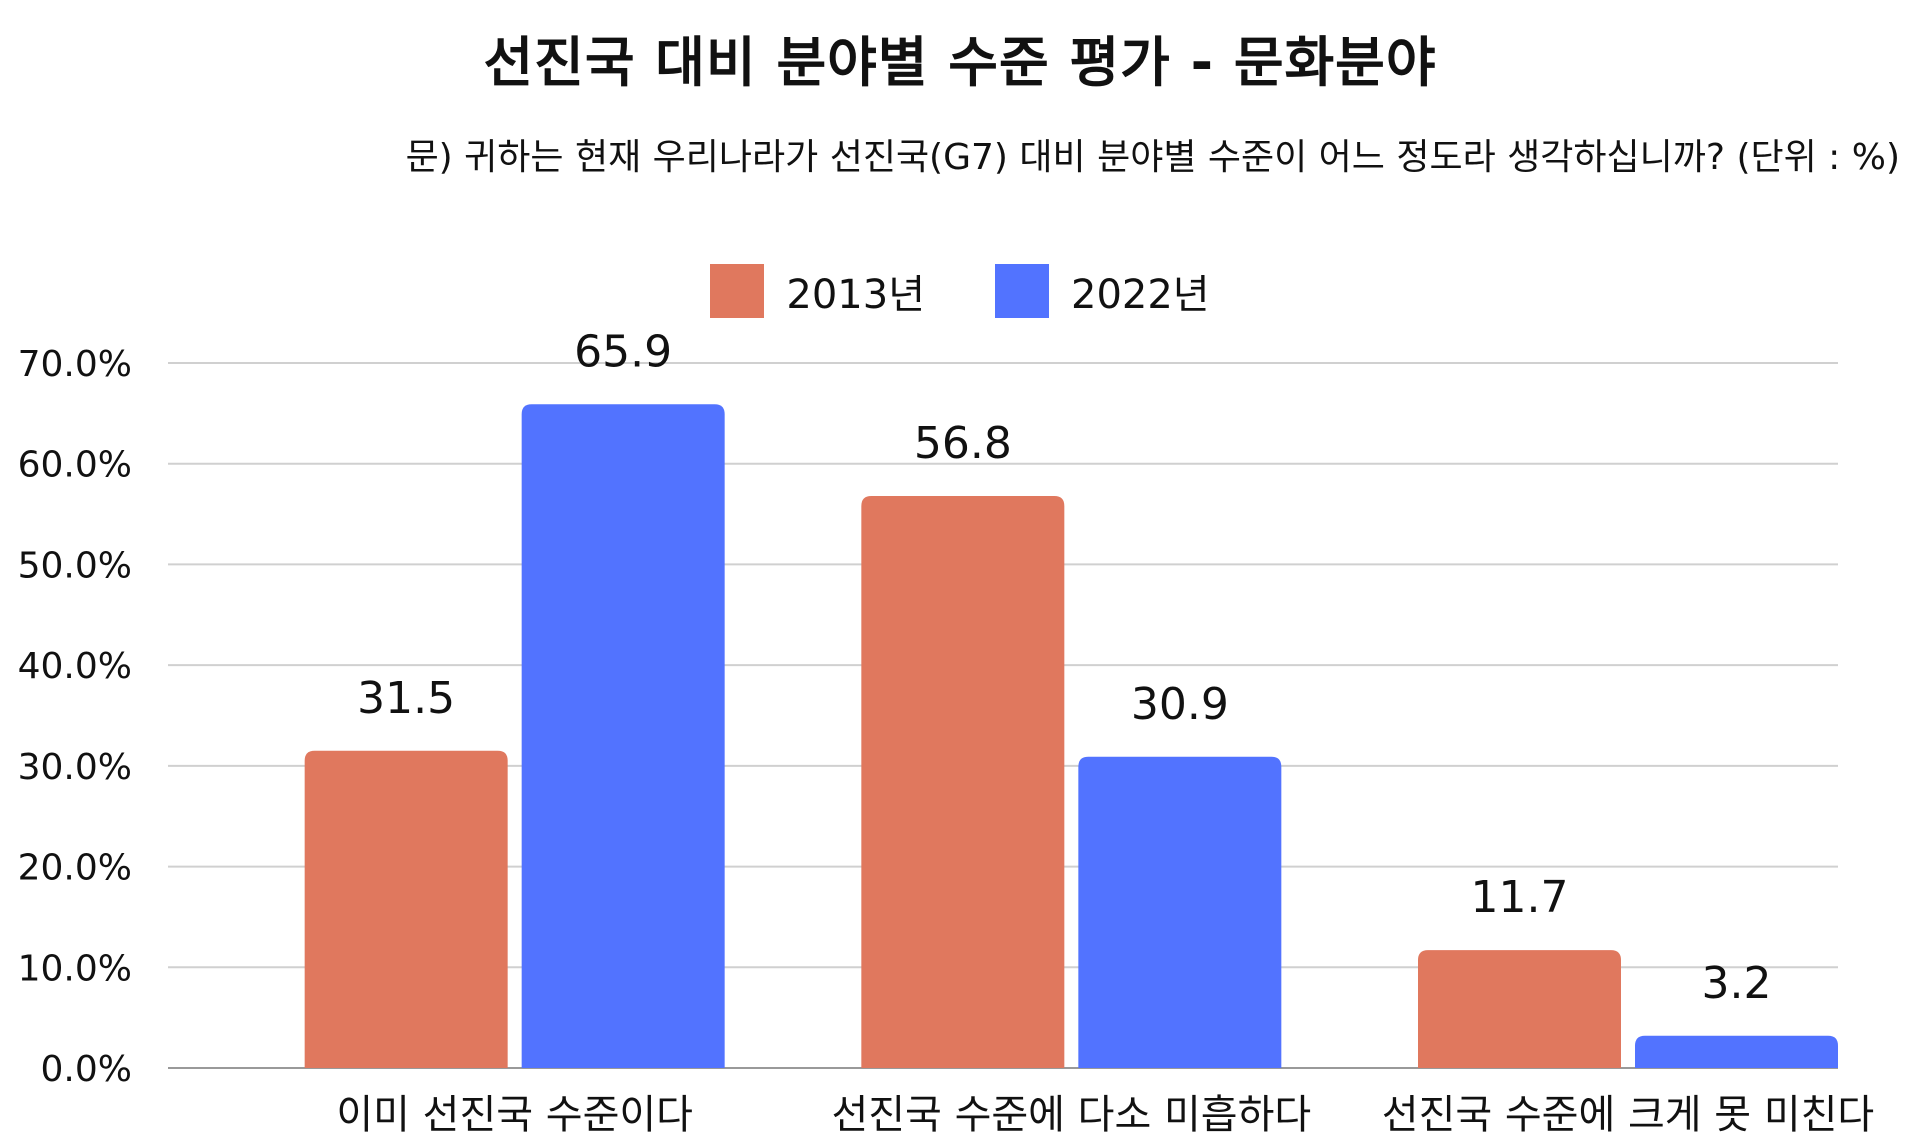 This screenshot has height=1145, width=1920. Describe the element at coordinates (963, 781) in the screenshot. I see `bar-2013-cat1` at that location.